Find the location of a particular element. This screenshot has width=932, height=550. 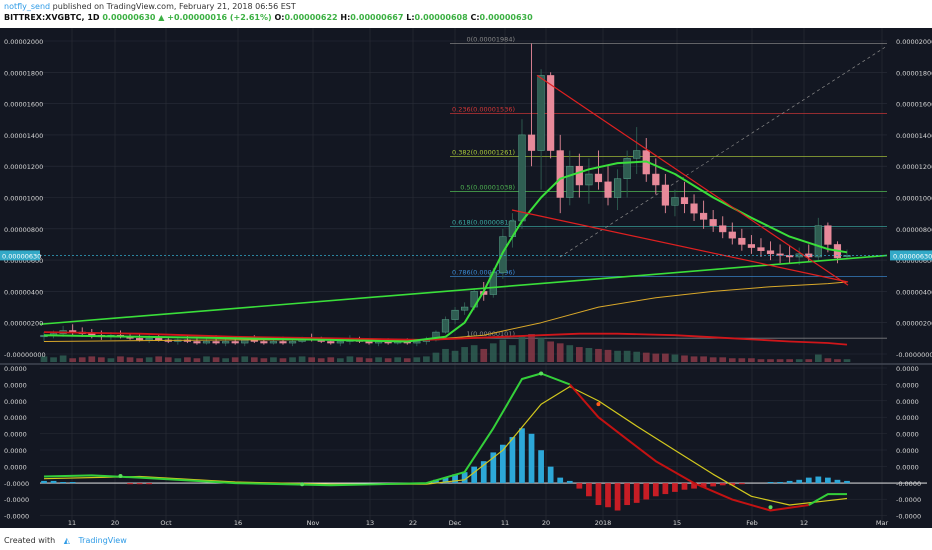

close-label: C: is located at coordinates (475, 17).